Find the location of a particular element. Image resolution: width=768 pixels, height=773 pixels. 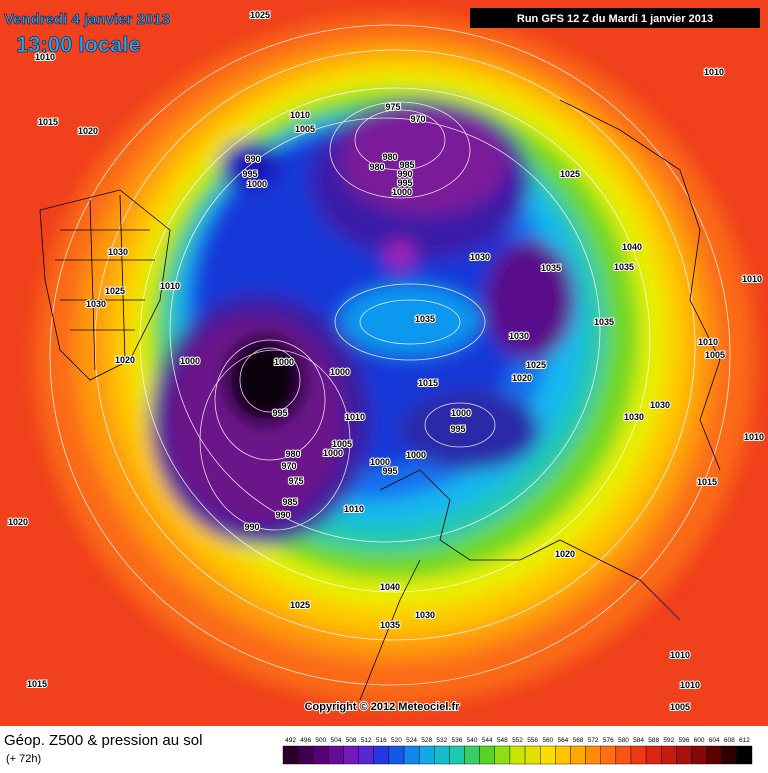

scale-label: 536 is located at coordinates (457, 740).